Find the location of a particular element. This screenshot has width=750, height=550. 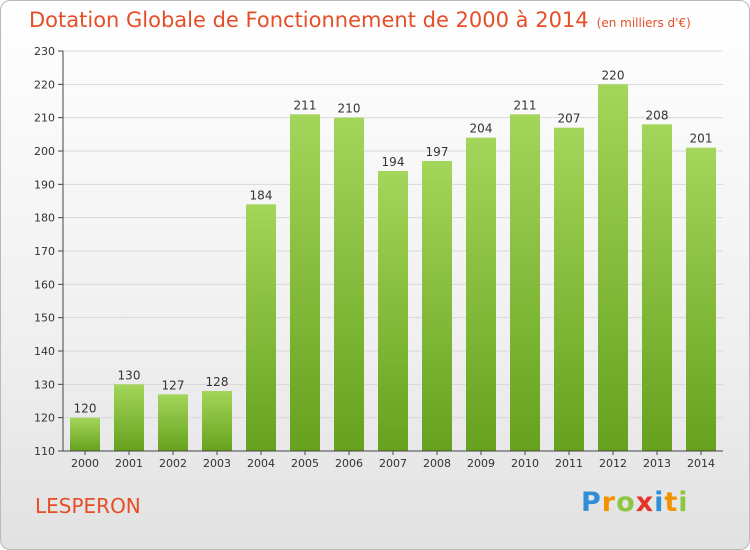

data-label: 120 is located at coordinates (85, 409).